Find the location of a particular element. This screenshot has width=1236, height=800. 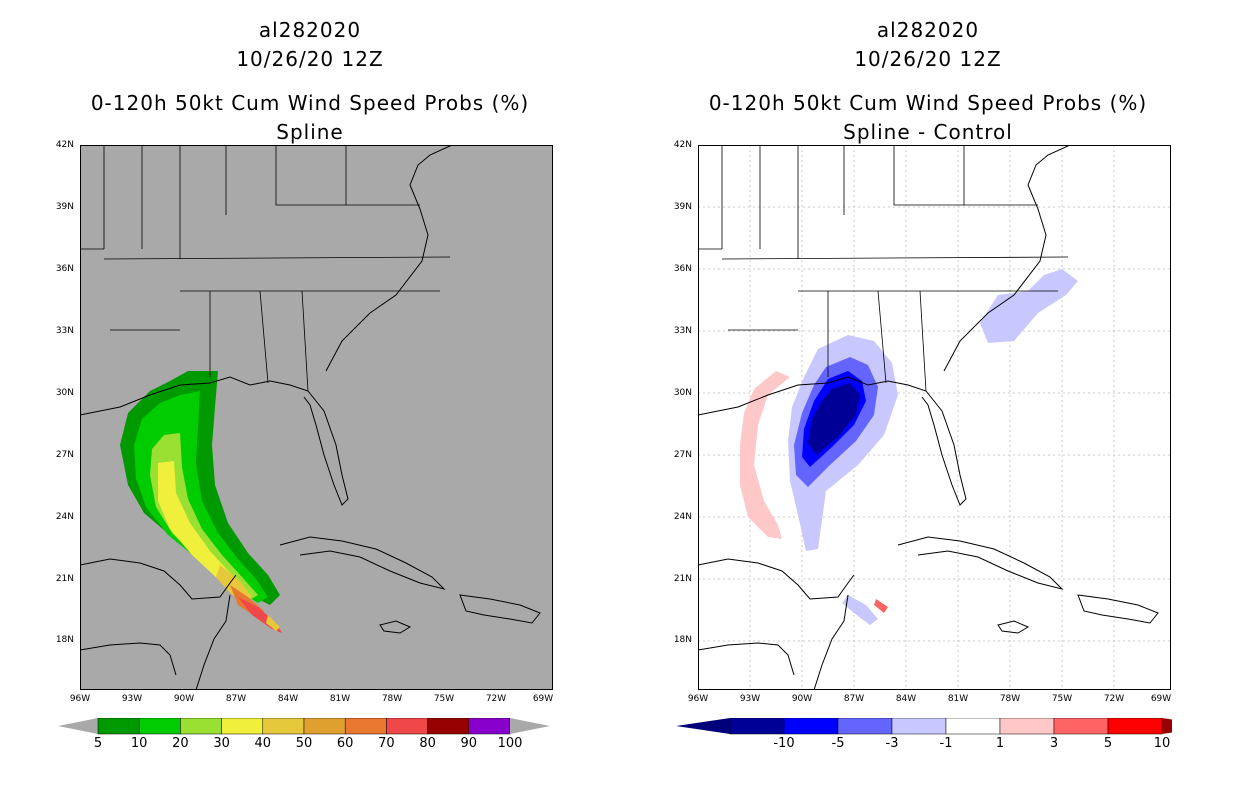

colorbar-label: -10 is located at coordinates (784, 743).